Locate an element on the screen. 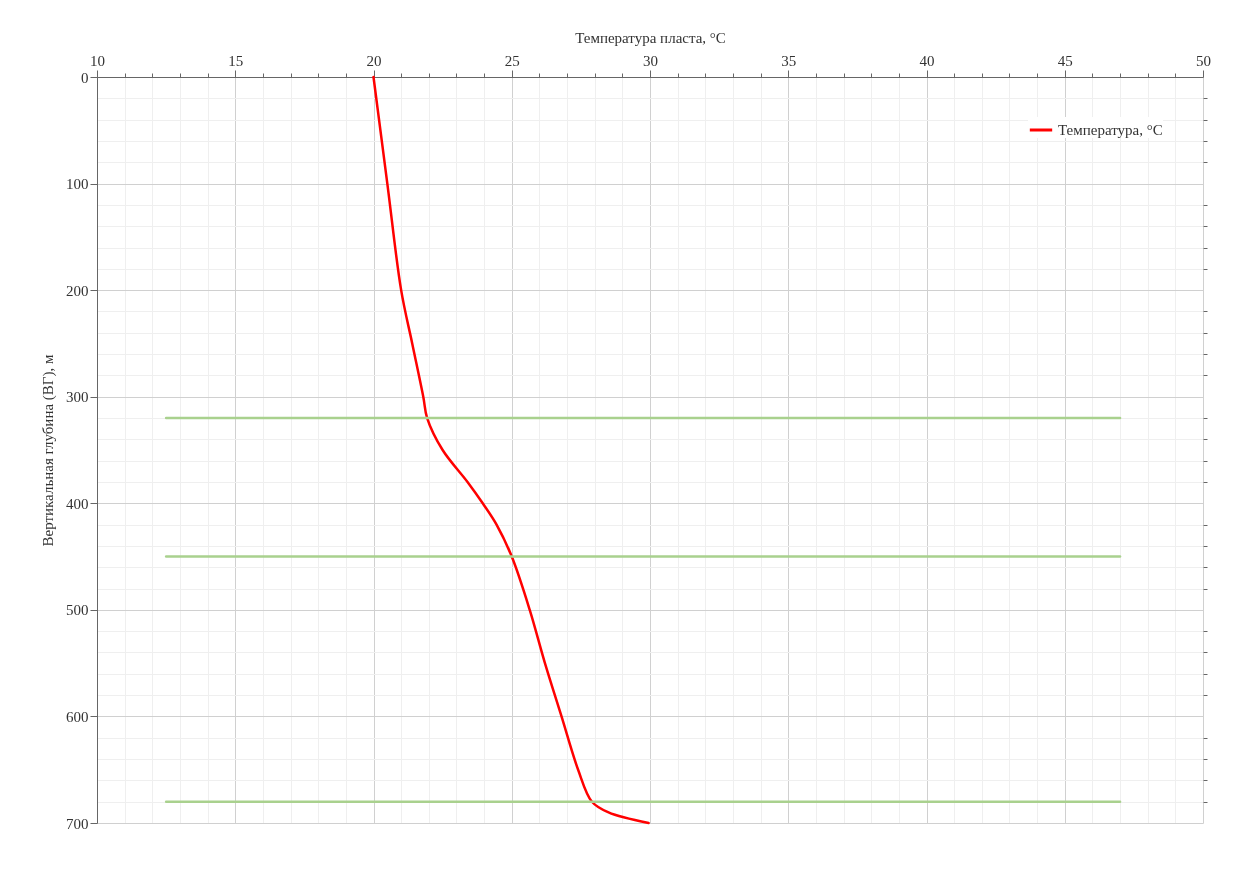 Image resolution: width=1246 pixels, height=871 pixels. x-tick-label: 50 is located at coordinates (1203, 60).